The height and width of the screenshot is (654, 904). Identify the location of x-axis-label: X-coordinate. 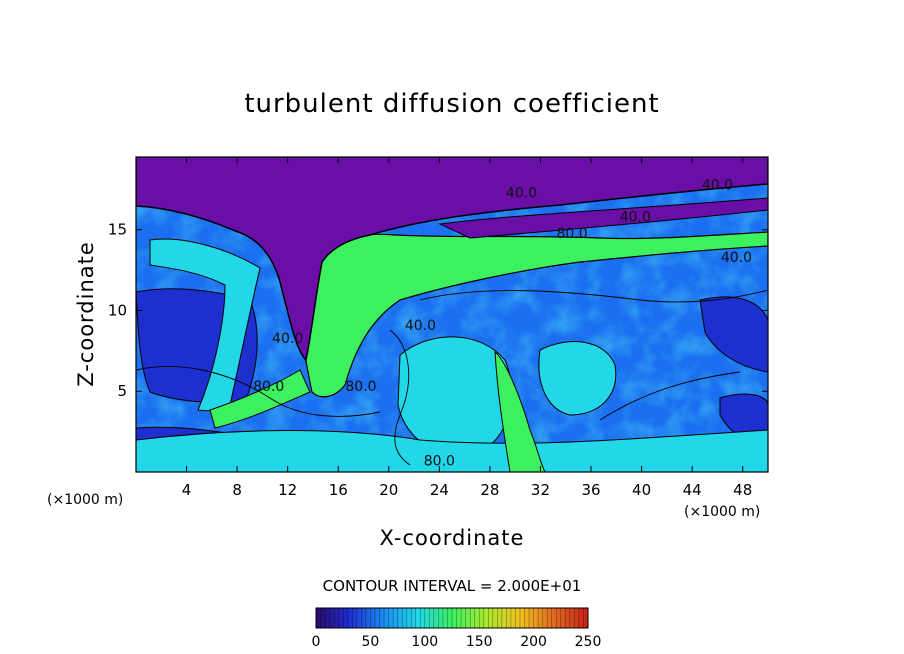
(452, 538).